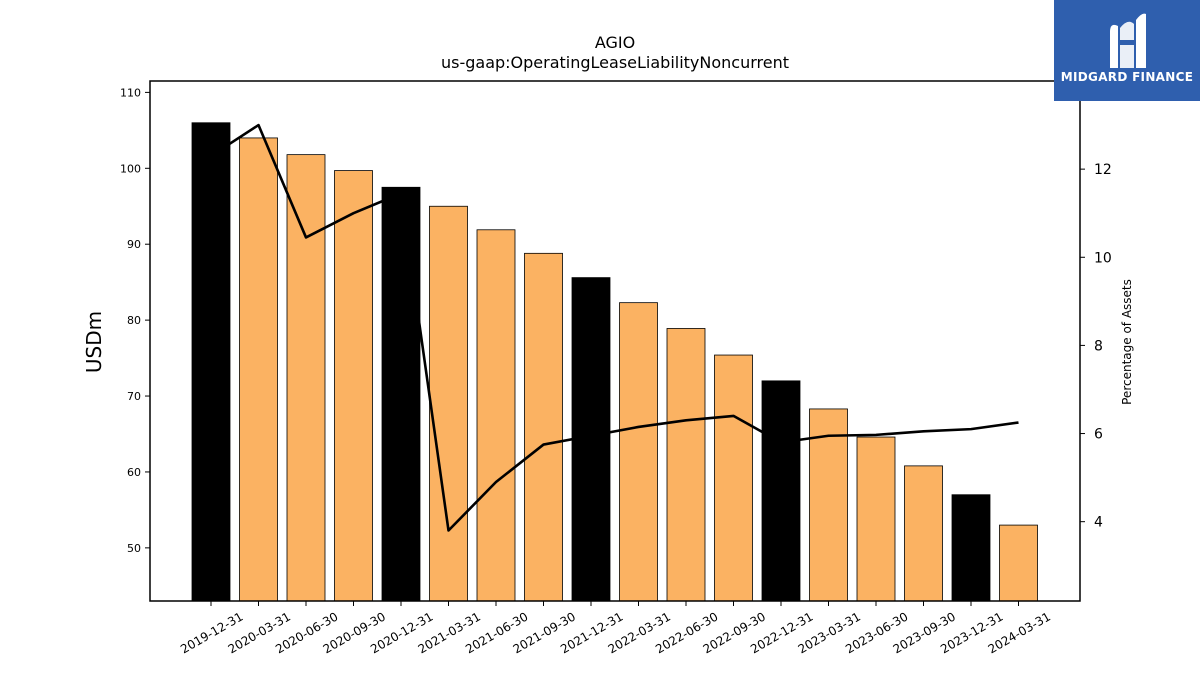 Image resolution: width=1200 pixels, height=675 pixels. I want to click on y-tick-label: 70, so click(134, 396).